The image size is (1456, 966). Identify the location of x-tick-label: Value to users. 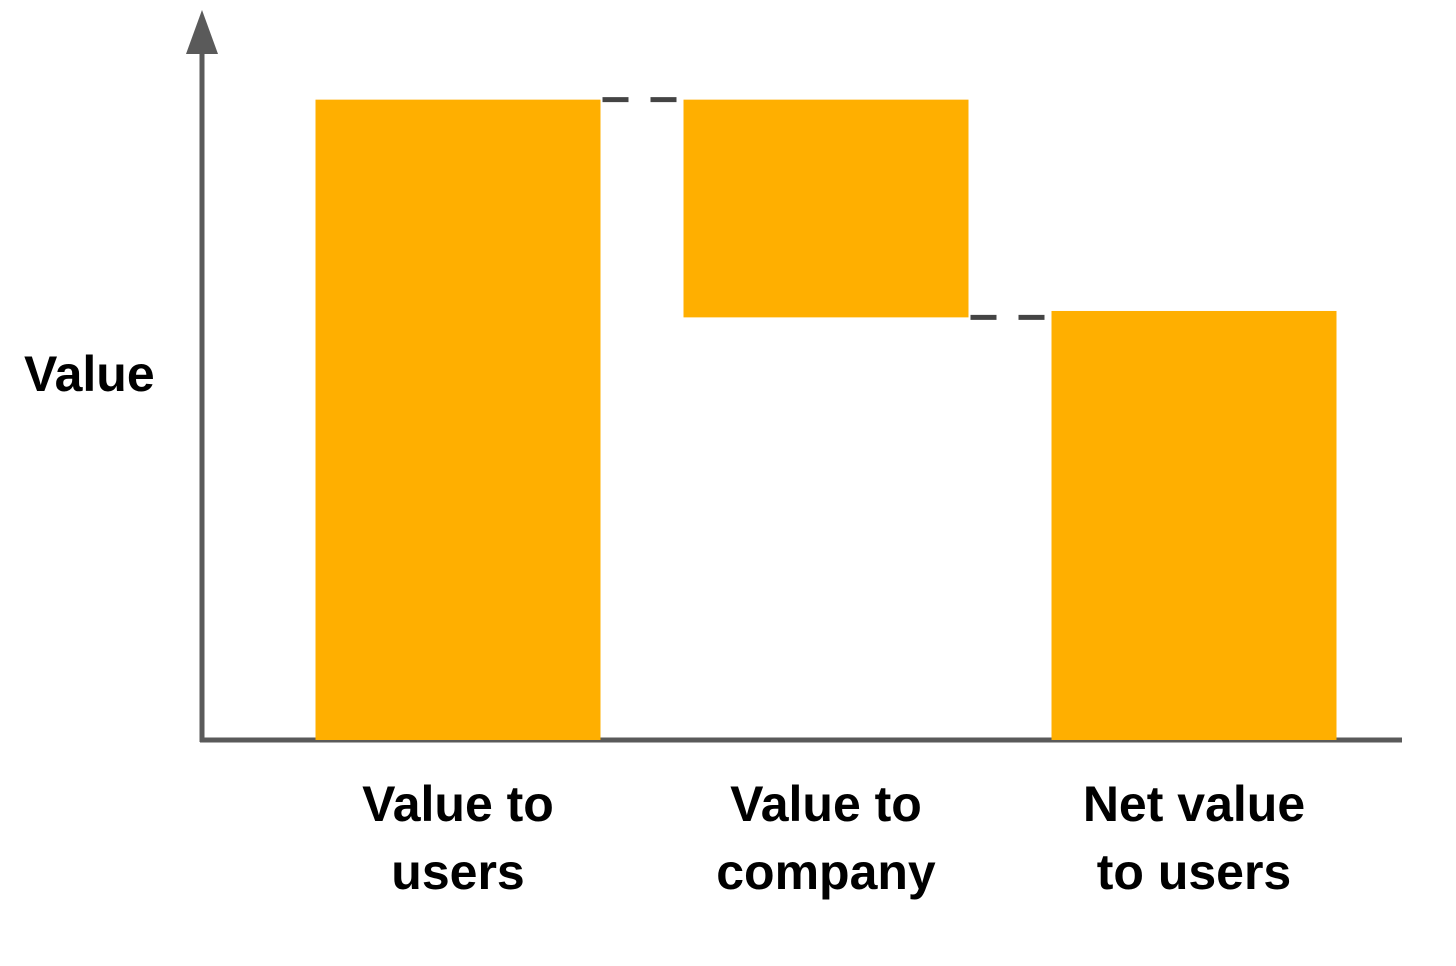
(458, 838).